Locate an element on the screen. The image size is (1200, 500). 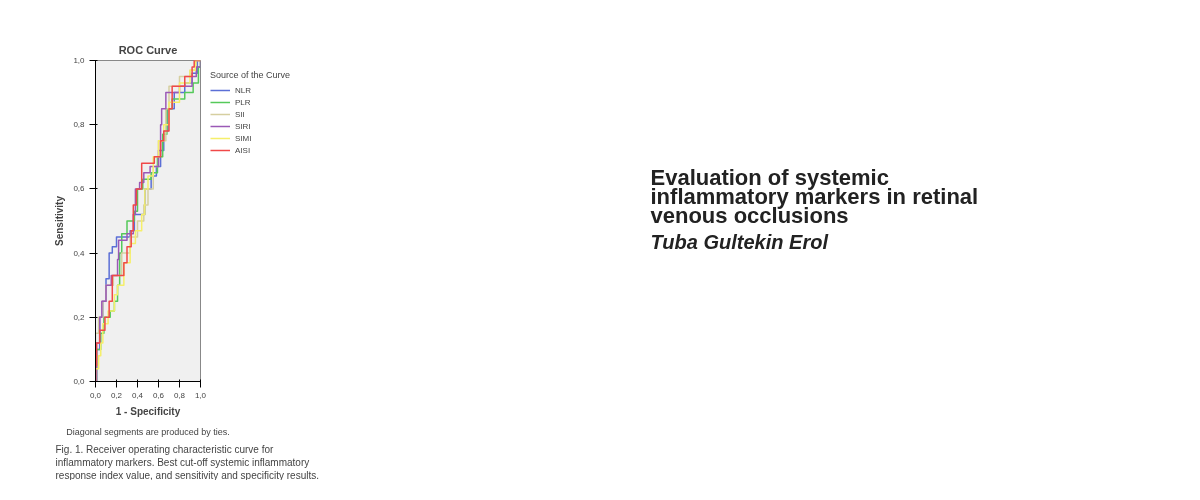
y-tick-label: 0,8 is located at coordinates (79, 125).